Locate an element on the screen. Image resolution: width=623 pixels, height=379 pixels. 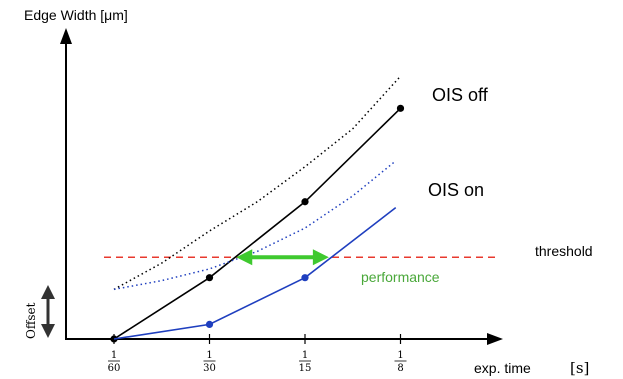
y-axis-arrowhead is located at coordinates (66, 36).